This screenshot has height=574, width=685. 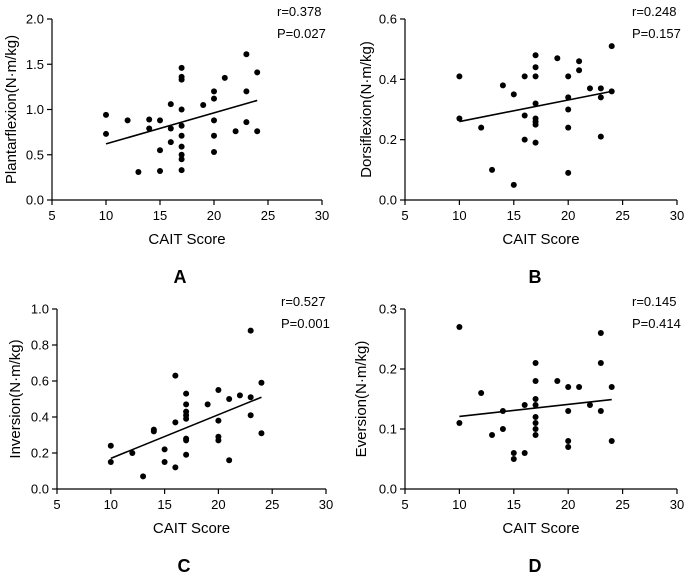 What do you see at coordinates (388, 429) in the screenshot?
I see `y-tick-label: 0.1` at bounding box center [388, 429].